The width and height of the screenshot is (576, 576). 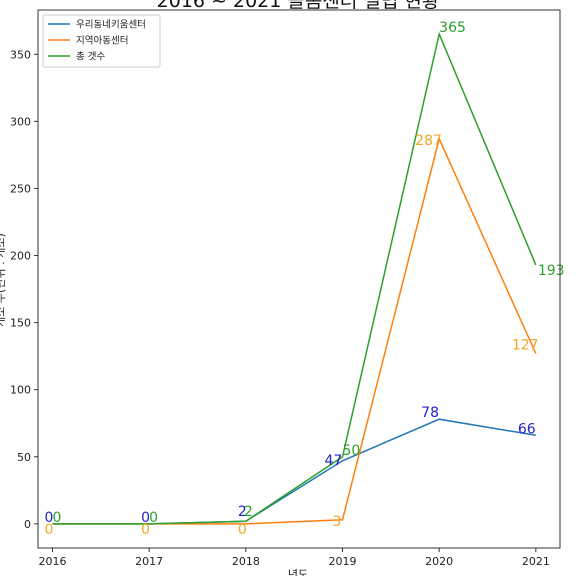 What do you see at coordinates (53, 561) in the screenshot?
I see `x-tick-label: 2016` at bounding box center [53, 561].